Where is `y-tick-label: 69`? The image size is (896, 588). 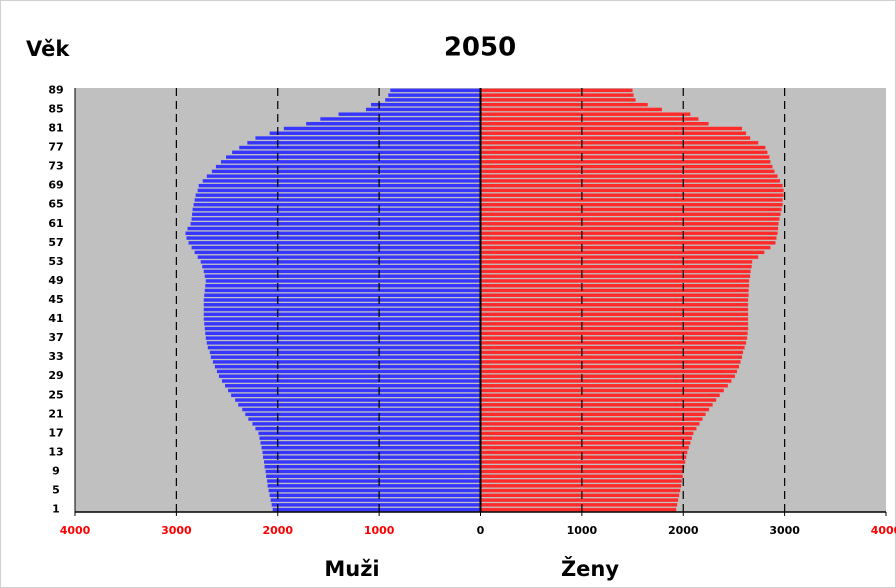
y-tick-label: 69 is located at coordinates (55, 185).